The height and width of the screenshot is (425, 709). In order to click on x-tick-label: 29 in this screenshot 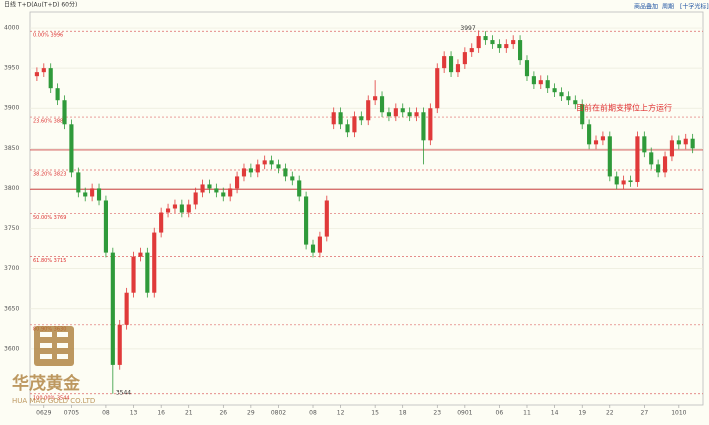, I will do `click(251, 413)`.